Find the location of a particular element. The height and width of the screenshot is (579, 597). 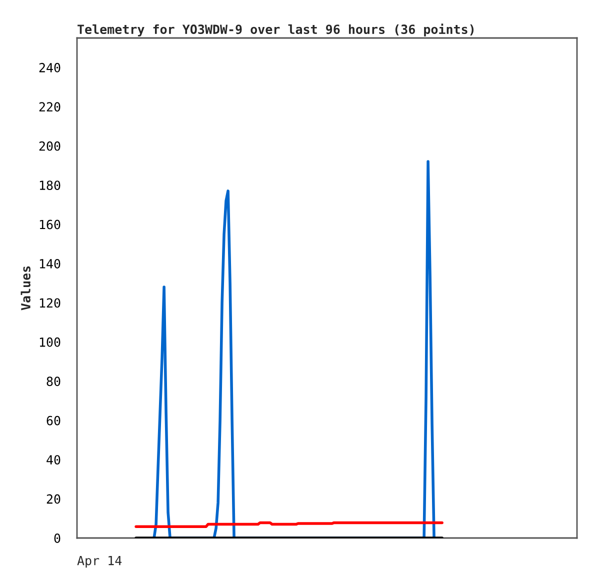

y-axis-title: Values is located at coordinates (25, 288).